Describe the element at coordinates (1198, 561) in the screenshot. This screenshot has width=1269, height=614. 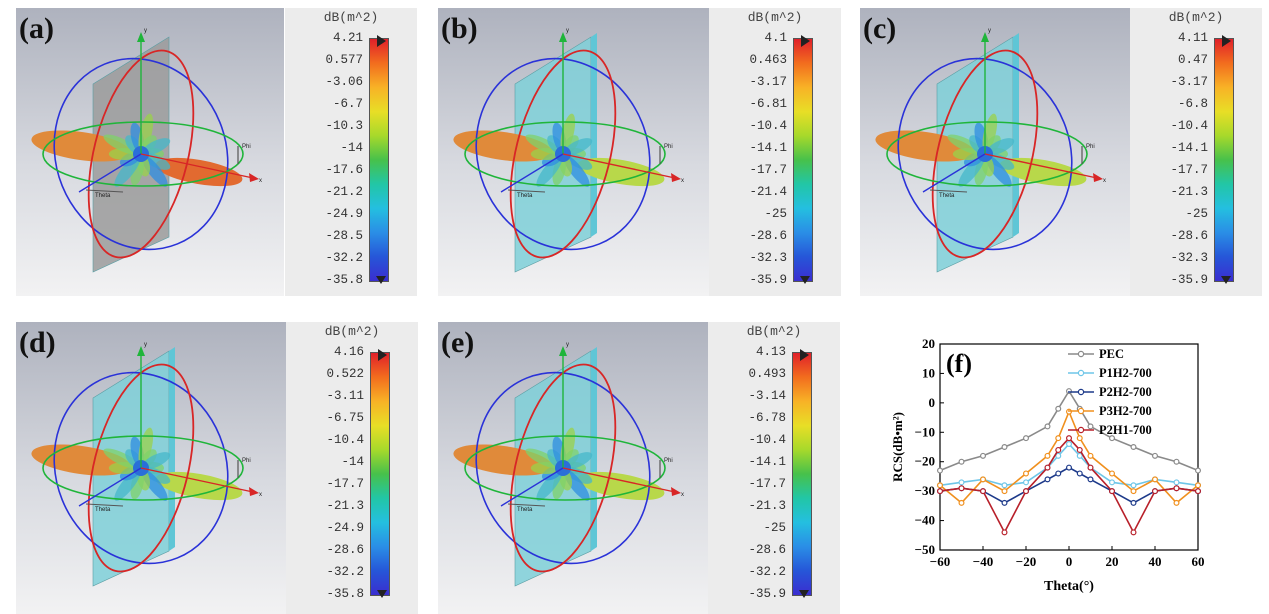
I see `x-tick-label: 60` at that location.